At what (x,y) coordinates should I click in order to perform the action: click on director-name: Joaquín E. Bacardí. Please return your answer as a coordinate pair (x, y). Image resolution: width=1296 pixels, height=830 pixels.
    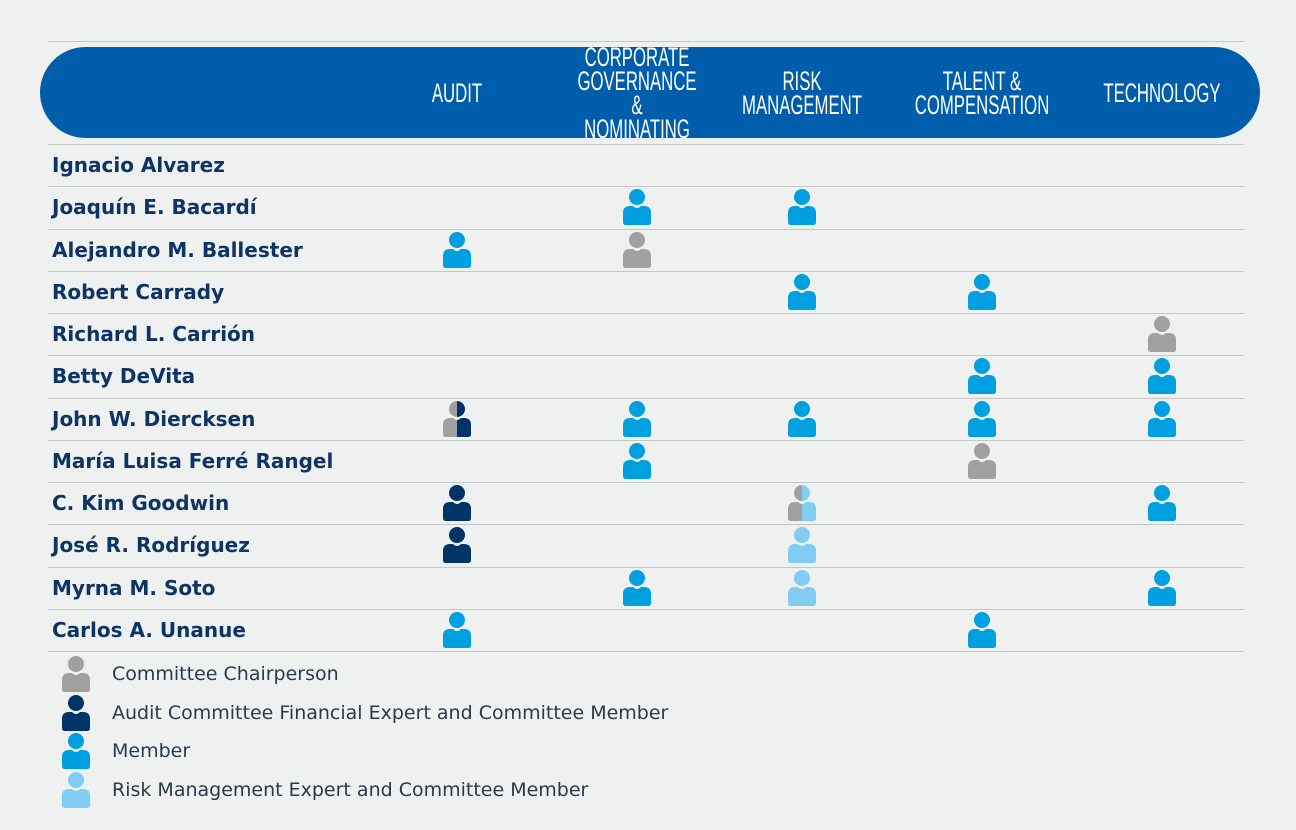
    Looking at the image, I should click on (154, 207).